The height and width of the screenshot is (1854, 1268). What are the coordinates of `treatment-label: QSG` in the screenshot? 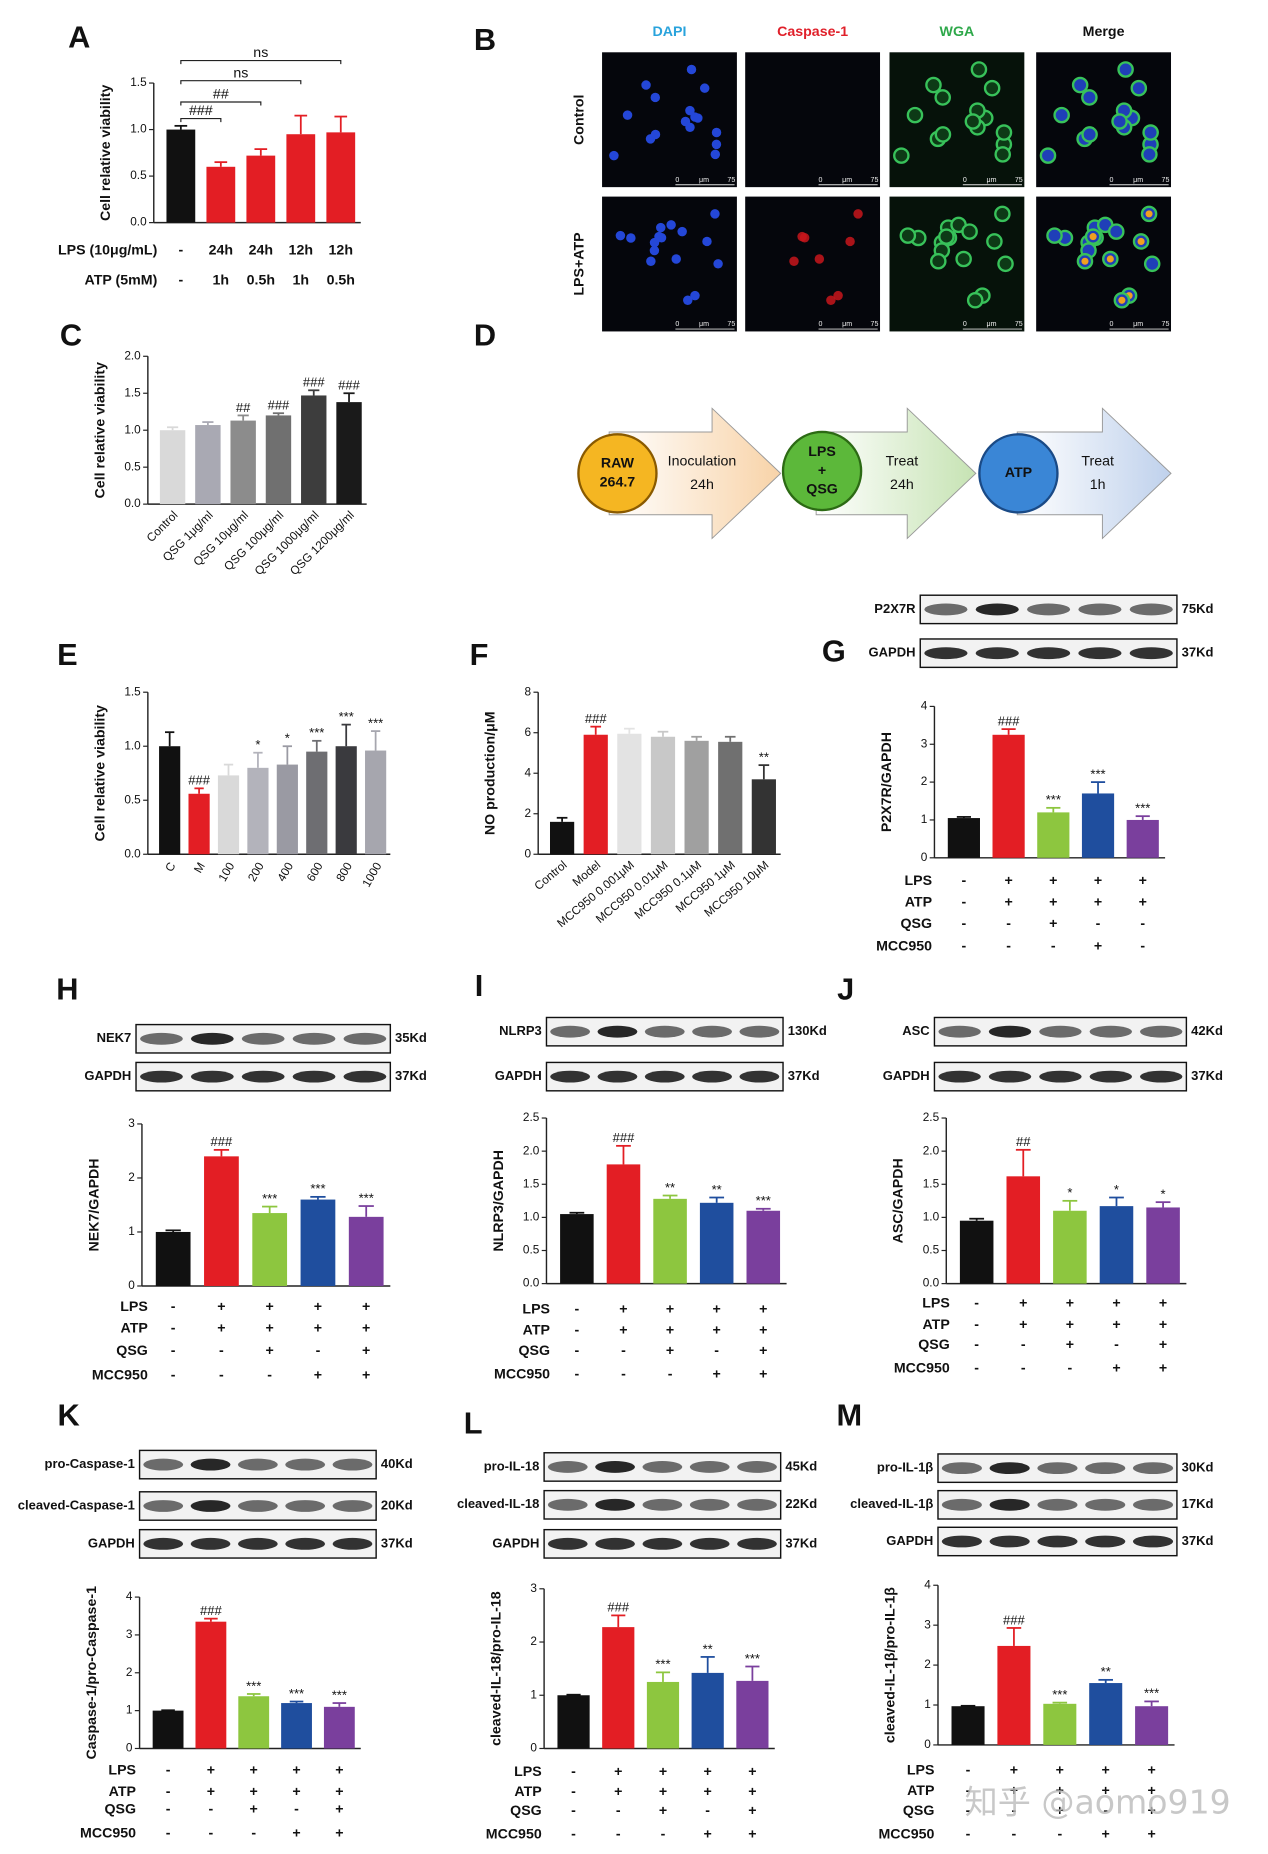 It's located at (526, 1811).